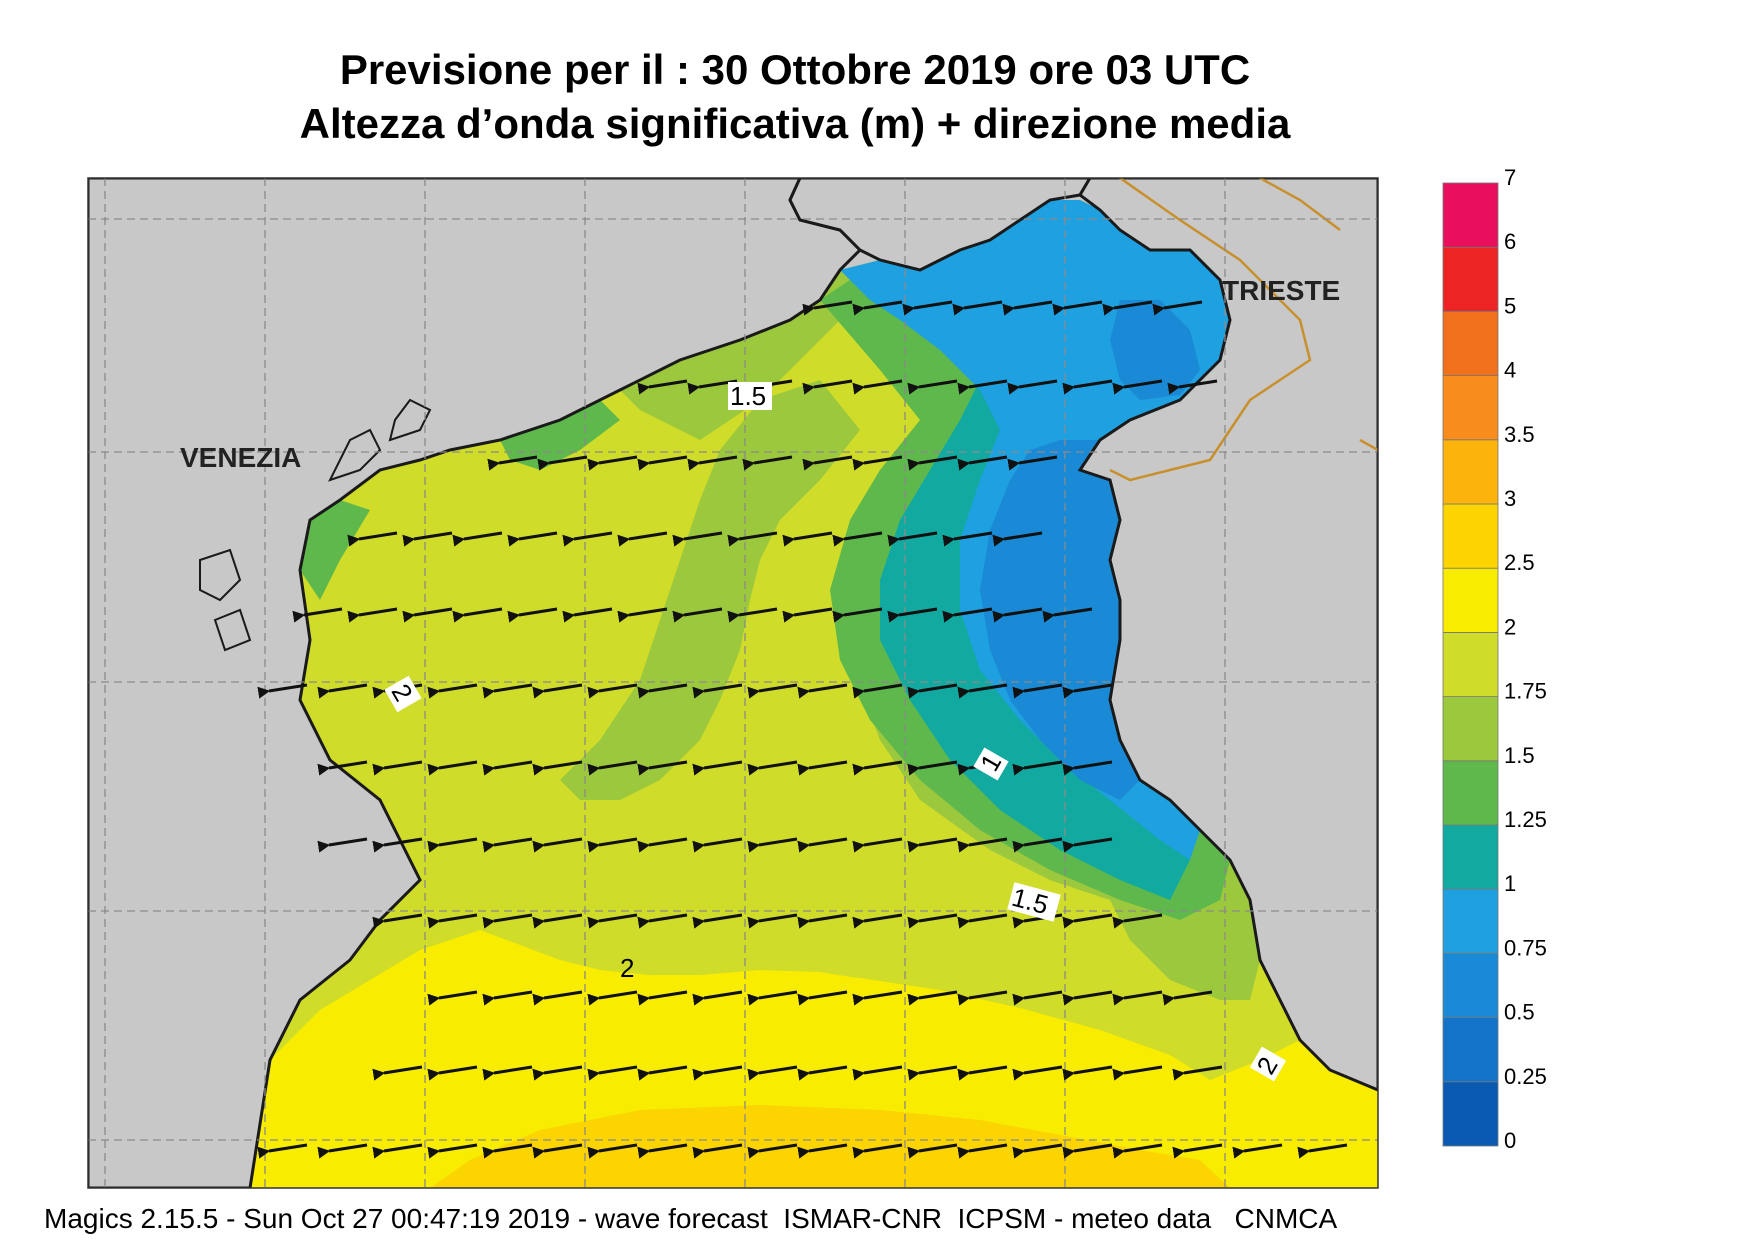 This screenshot has width=1755, height=1242. Describe the element at coordinates (940, 225) in the screenshot. I see `land-north-coast` at that location.